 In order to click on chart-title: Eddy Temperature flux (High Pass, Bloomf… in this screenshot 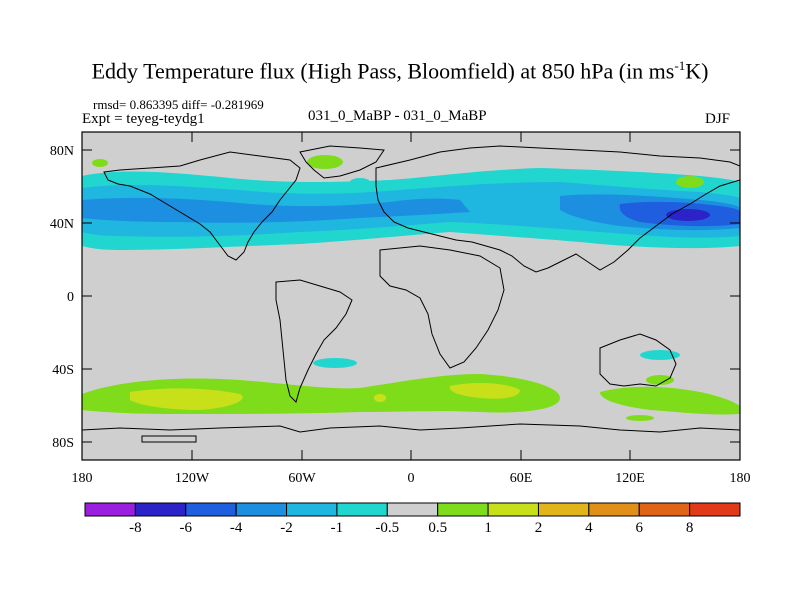, I will do `click(400, 71)`.